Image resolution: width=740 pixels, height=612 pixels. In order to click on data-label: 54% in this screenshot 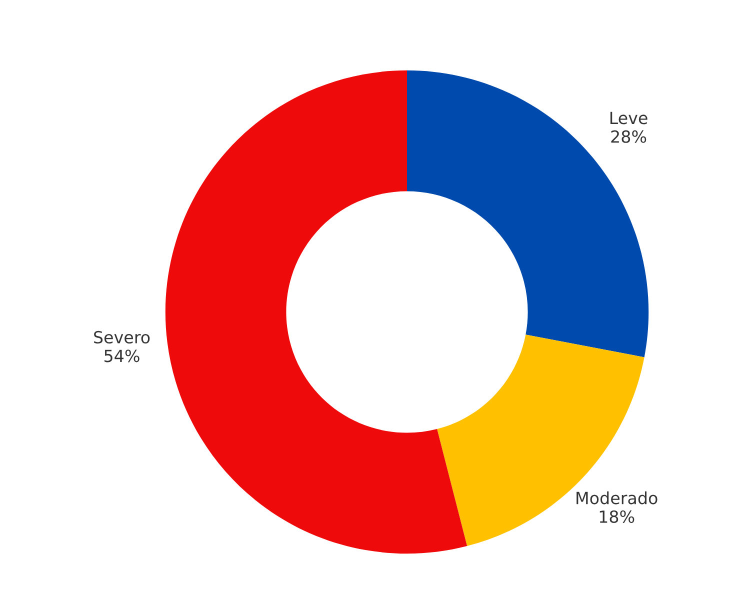, I will do `click(122, 356)`.